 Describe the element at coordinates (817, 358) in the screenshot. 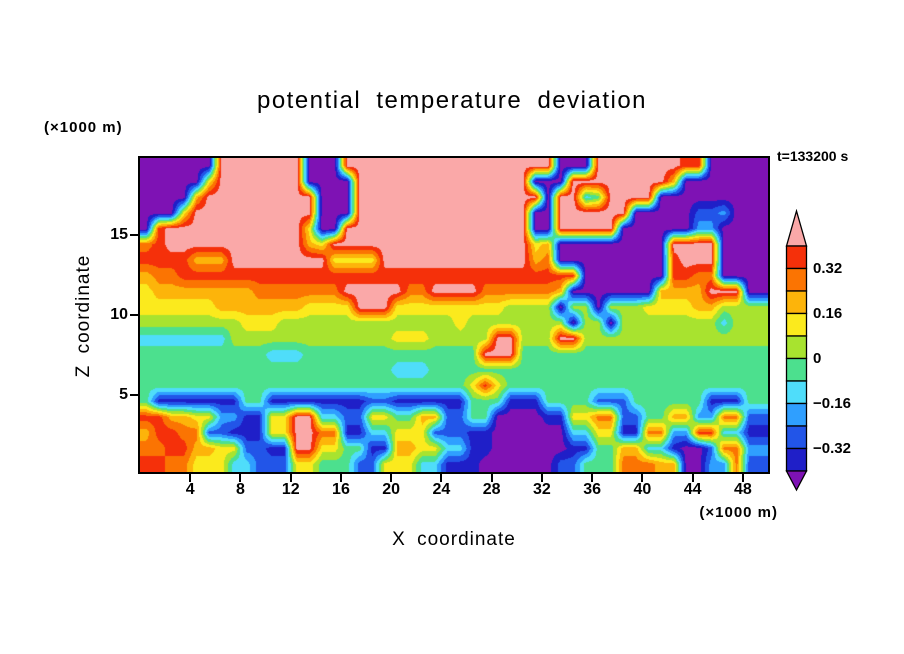

I see `colorbar-tick-label: 0` at that location.